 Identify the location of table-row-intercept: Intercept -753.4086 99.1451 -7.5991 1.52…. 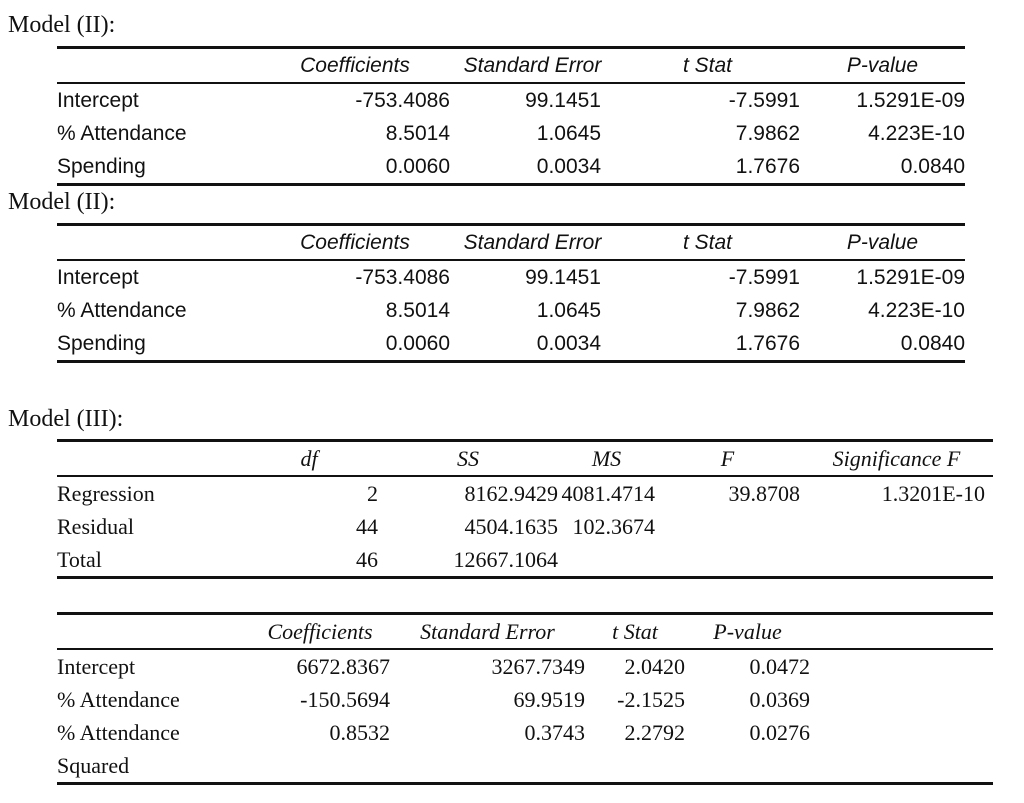
(511, 100).